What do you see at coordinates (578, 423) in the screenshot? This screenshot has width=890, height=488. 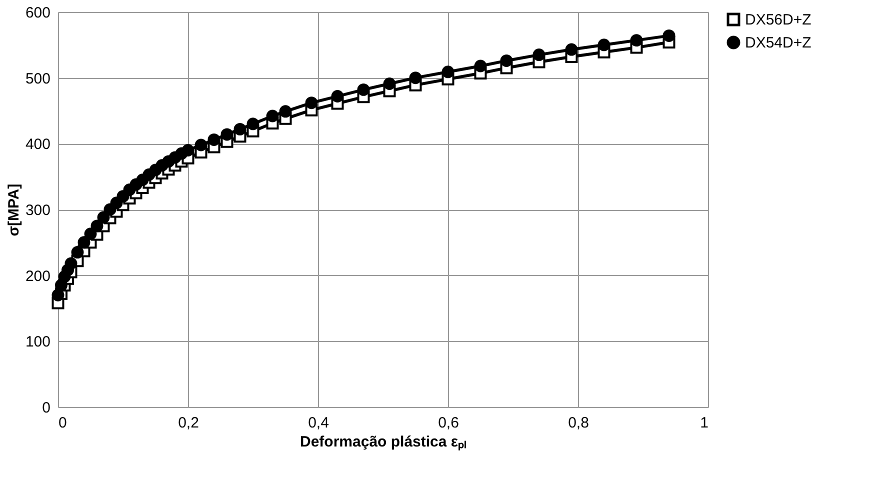 I see `x-tick-label: 0,8` at bounding box center [578, 423].